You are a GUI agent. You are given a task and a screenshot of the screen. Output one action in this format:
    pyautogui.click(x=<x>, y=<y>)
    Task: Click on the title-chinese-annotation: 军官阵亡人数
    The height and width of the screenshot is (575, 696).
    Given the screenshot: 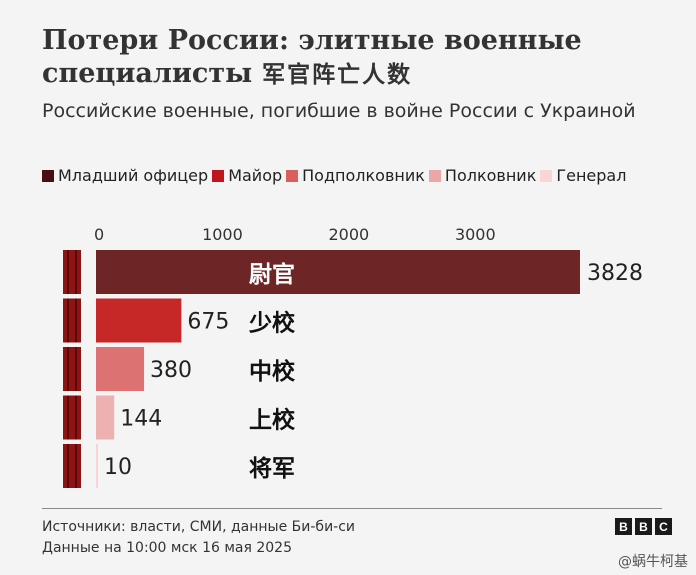 What is the action you would take?
    pyautogui.click(x=337, y=74)
    